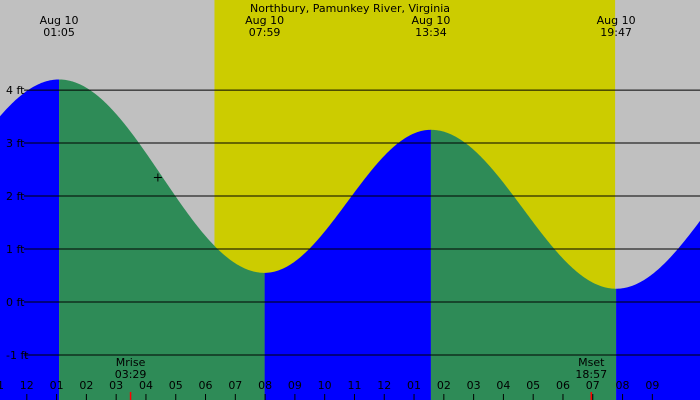  Describe the element at coordinates (431, 32) in the screenshot. I see `extreme-time-label: 13:34` at that location.